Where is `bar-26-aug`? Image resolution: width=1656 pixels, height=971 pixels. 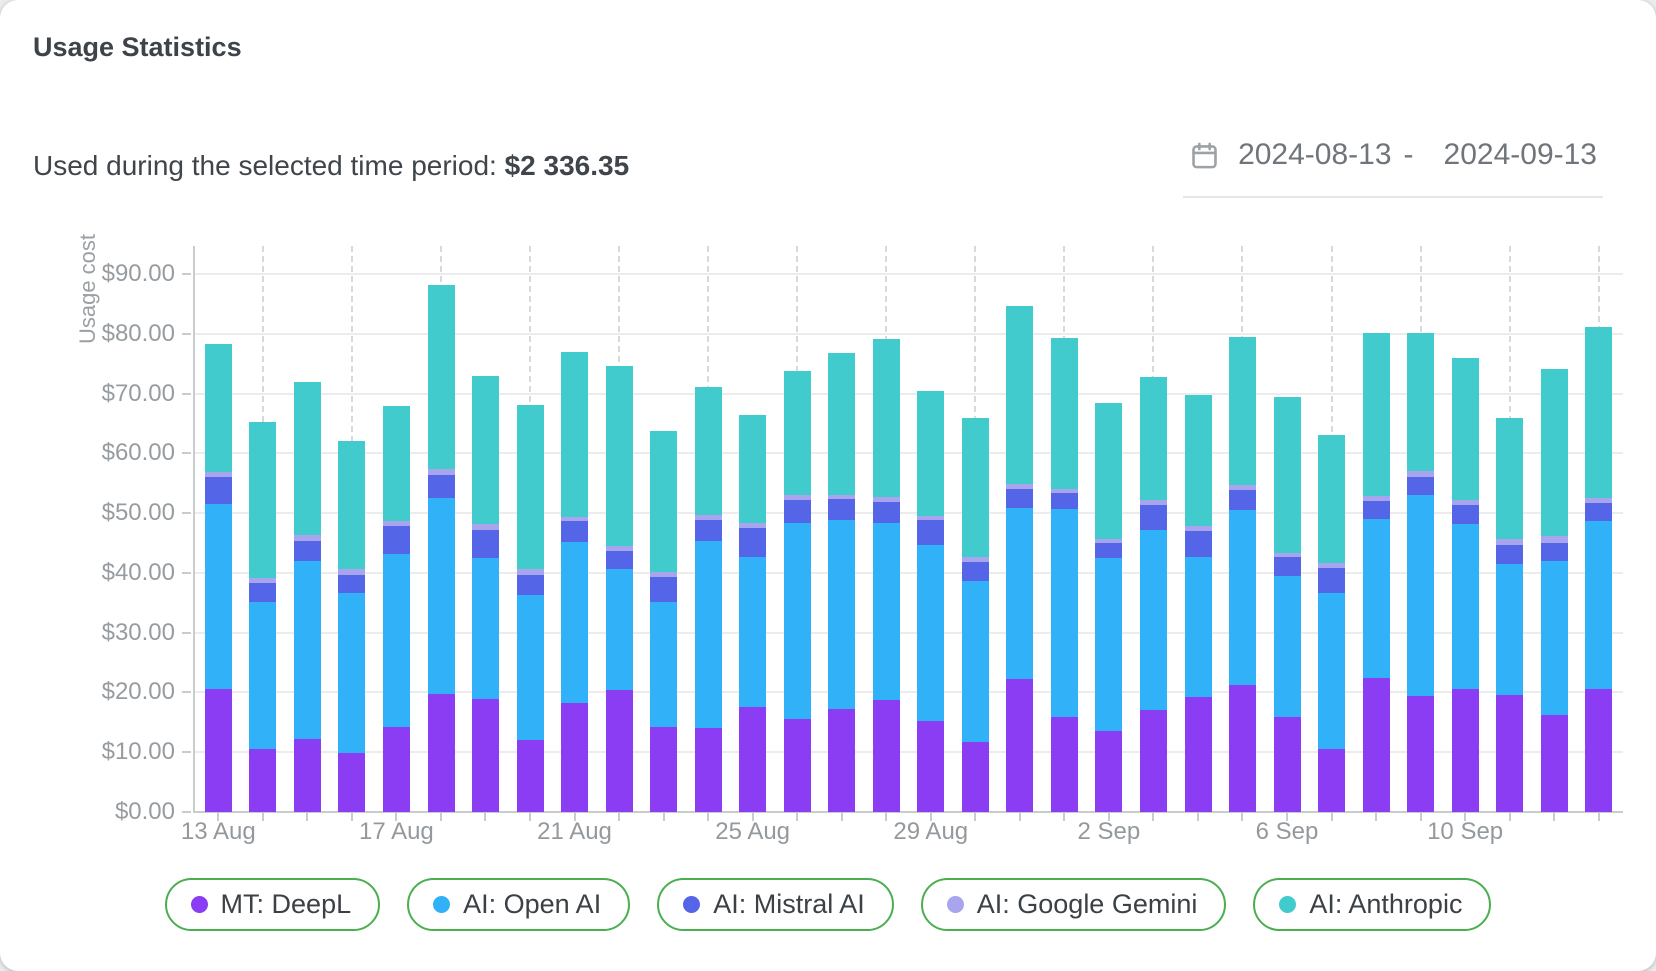 bar-26-aug is located at coordinates (797, 591).